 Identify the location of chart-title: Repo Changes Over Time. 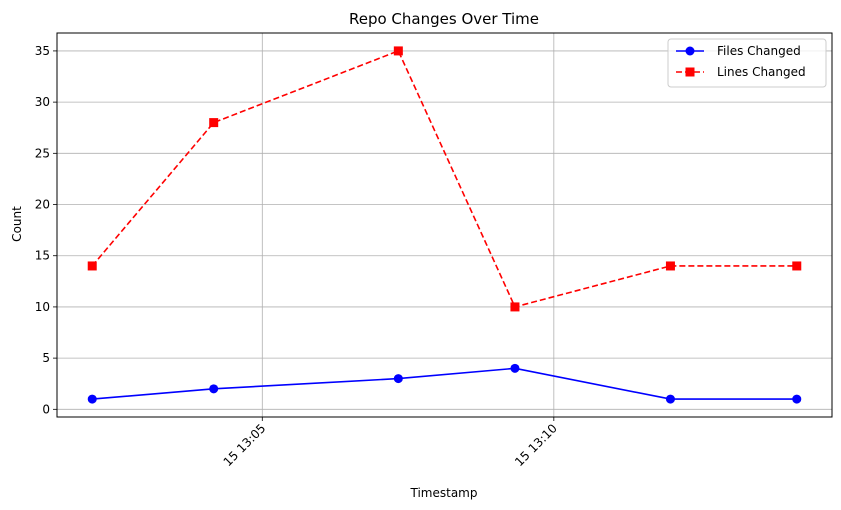
(444, 19).